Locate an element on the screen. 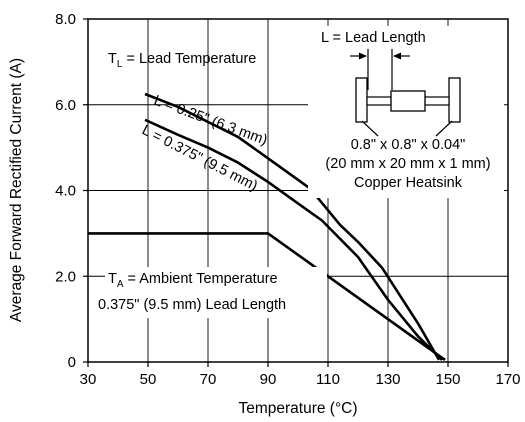 The height and width of the screenshot is (422, 525). dim-arrowhead-left is located at coordinates (363, 56).